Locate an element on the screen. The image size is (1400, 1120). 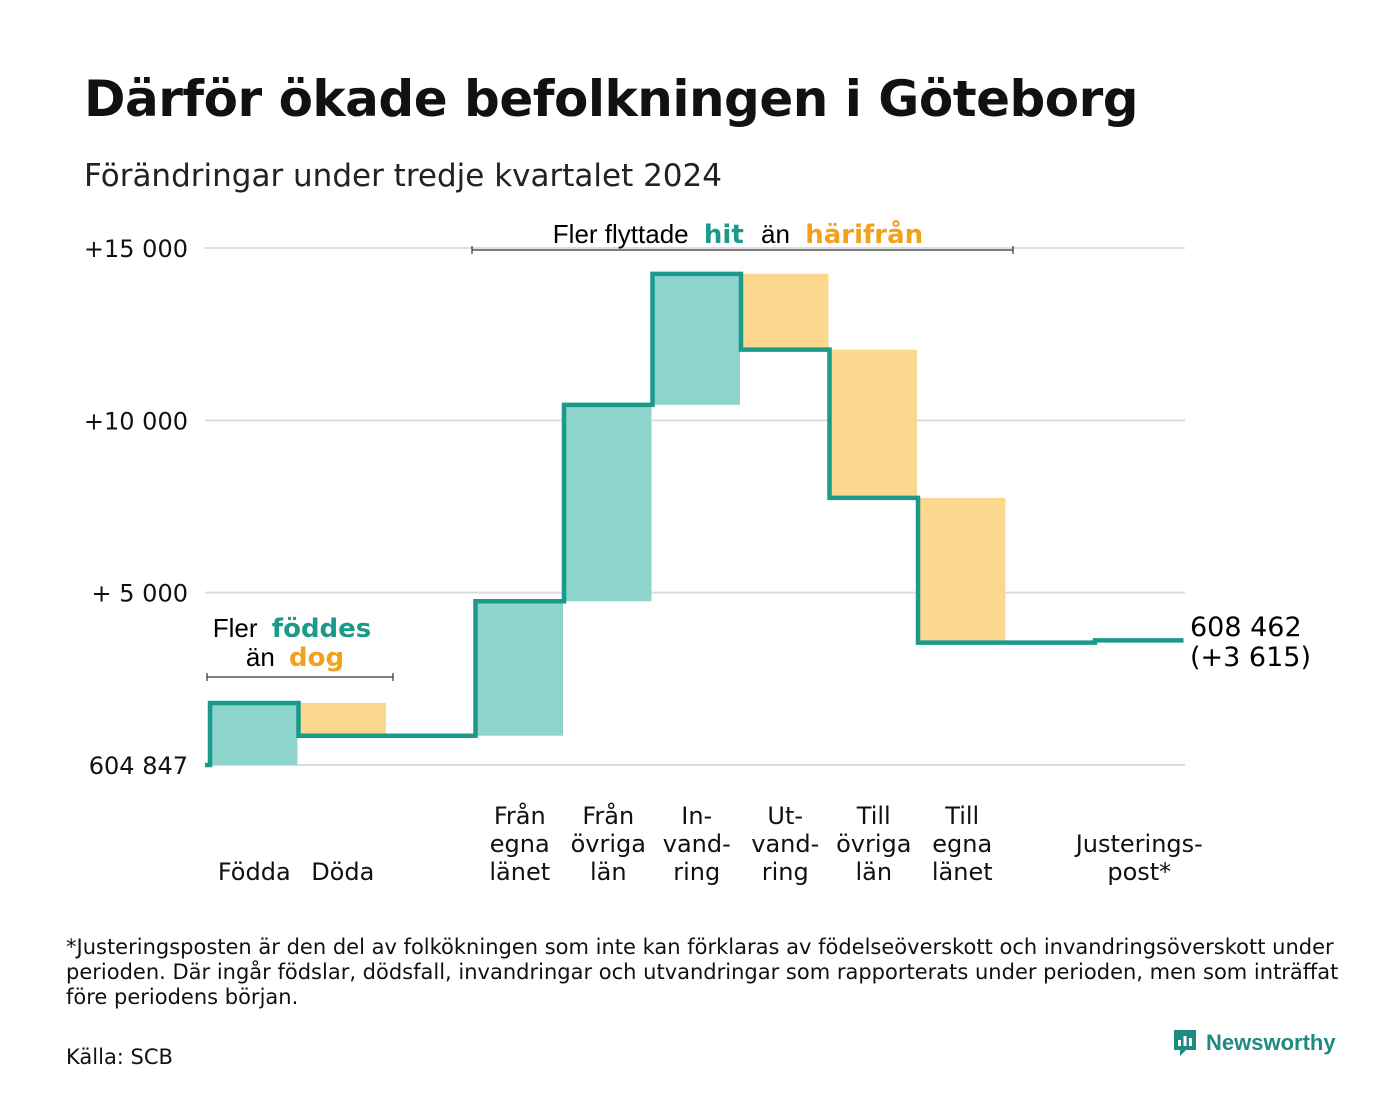
annotation-migration: Fler flyttade hit än härifrån is located at coordinates (742, 236).